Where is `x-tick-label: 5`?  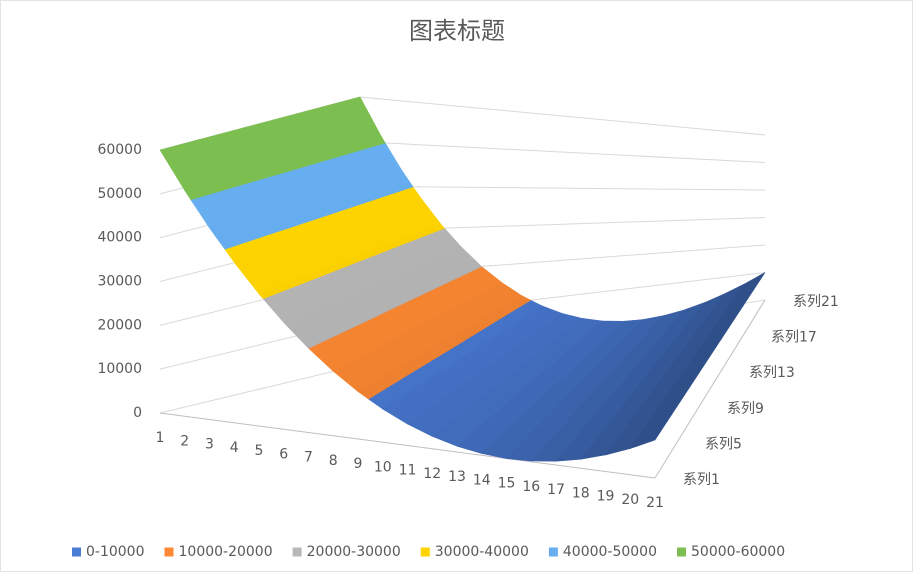 x-tick-label: 5 is located at coordinates (259, 451).